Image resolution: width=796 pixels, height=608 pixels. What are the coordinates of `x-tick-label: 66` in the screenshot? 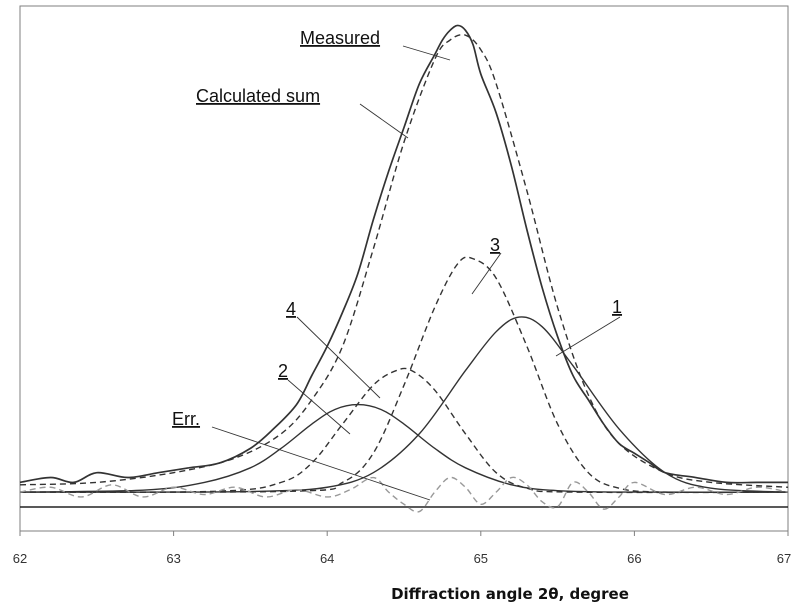 It's located at (634, 558).